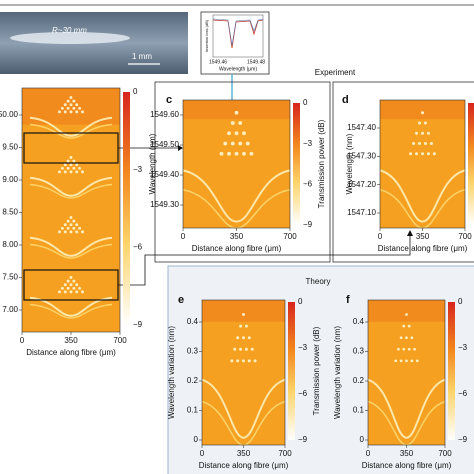 The width and height of the screenshot is (474, 474). I want to click on panel-letter: e, so click(181, 300).